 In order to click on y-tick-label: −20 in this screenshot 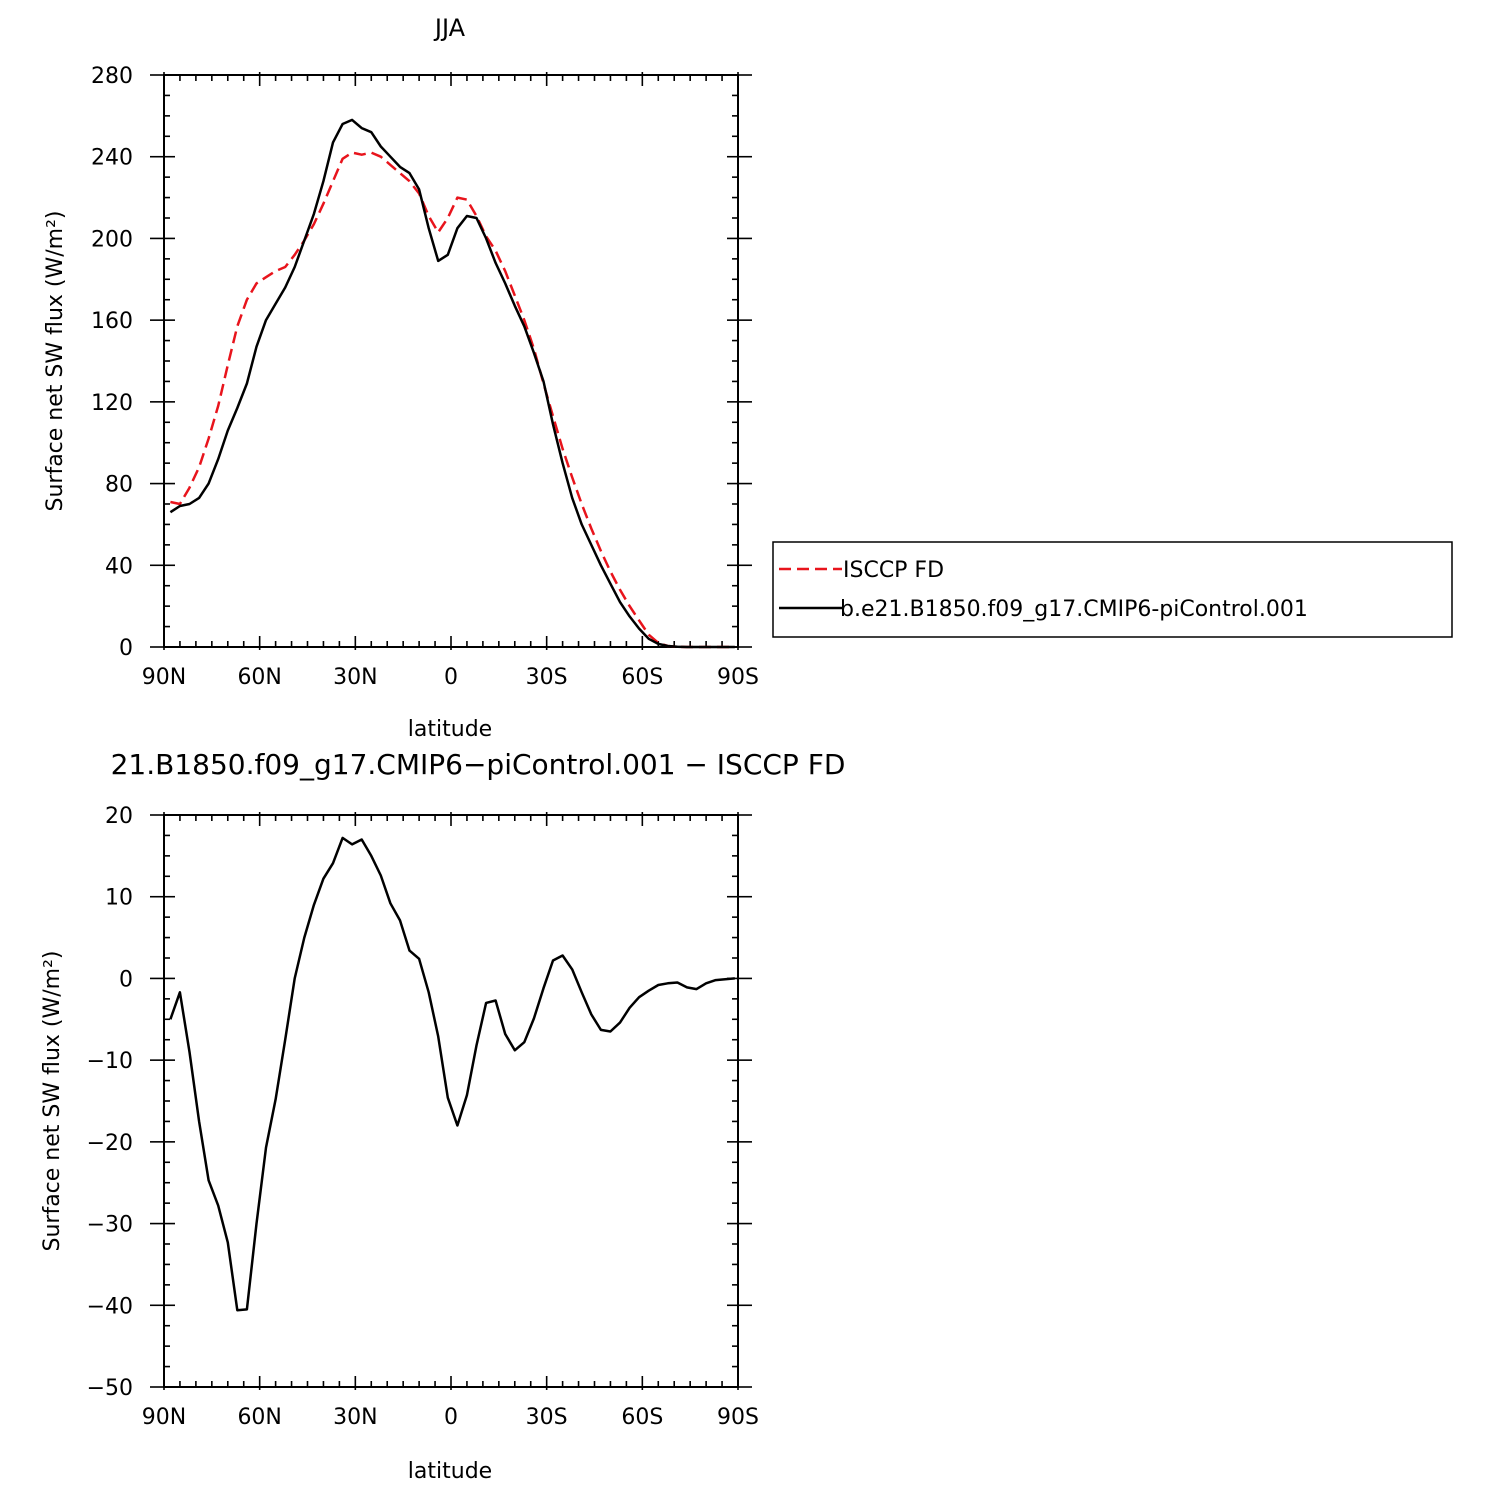, I will do `click(110, 1143)`.